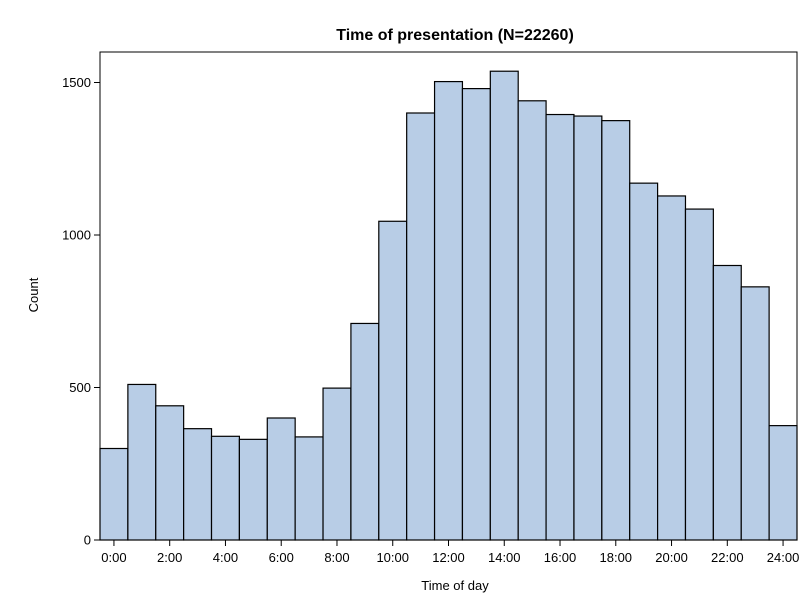 The height and width of the screenshot is (603, 800). I want to click on chart-title: Time of presentation (N=22260), so click(455, 35).